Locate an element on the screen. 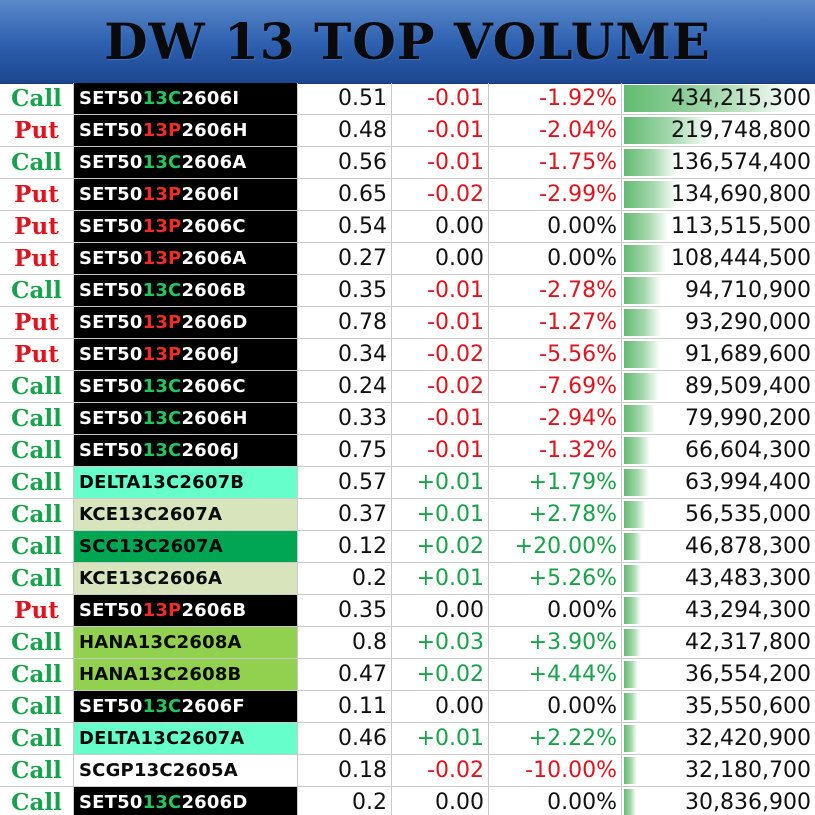 The width and height of the screenshot is (815, 815). table-row: Call HANA13C2608A 0.8 +0.03 +3.90% 42,317,800 is located at coordinates (407, 643).